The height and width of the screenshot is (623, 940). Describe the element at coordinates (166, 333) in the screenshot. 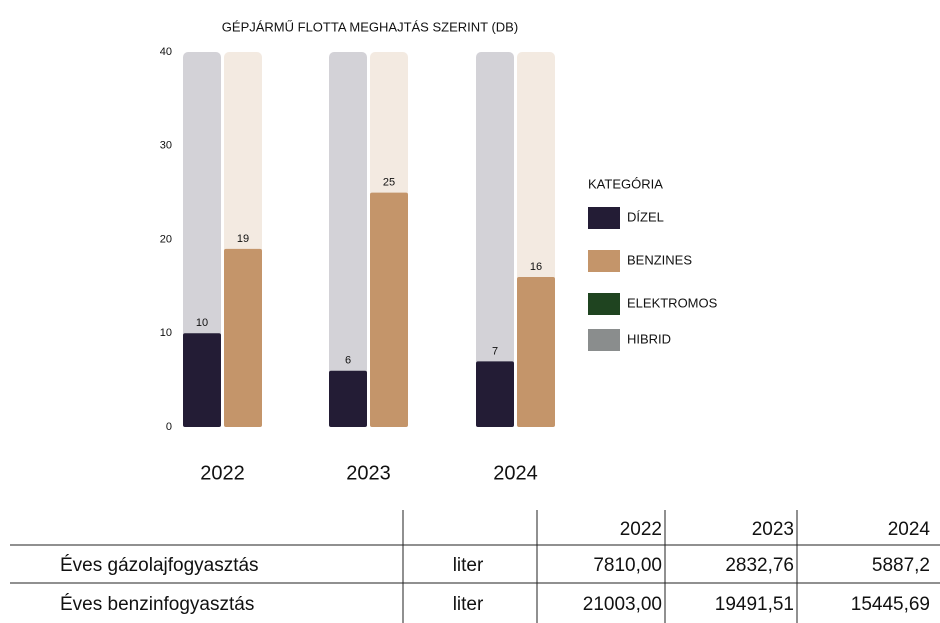

I see `y-tick-label: 10` at that location.